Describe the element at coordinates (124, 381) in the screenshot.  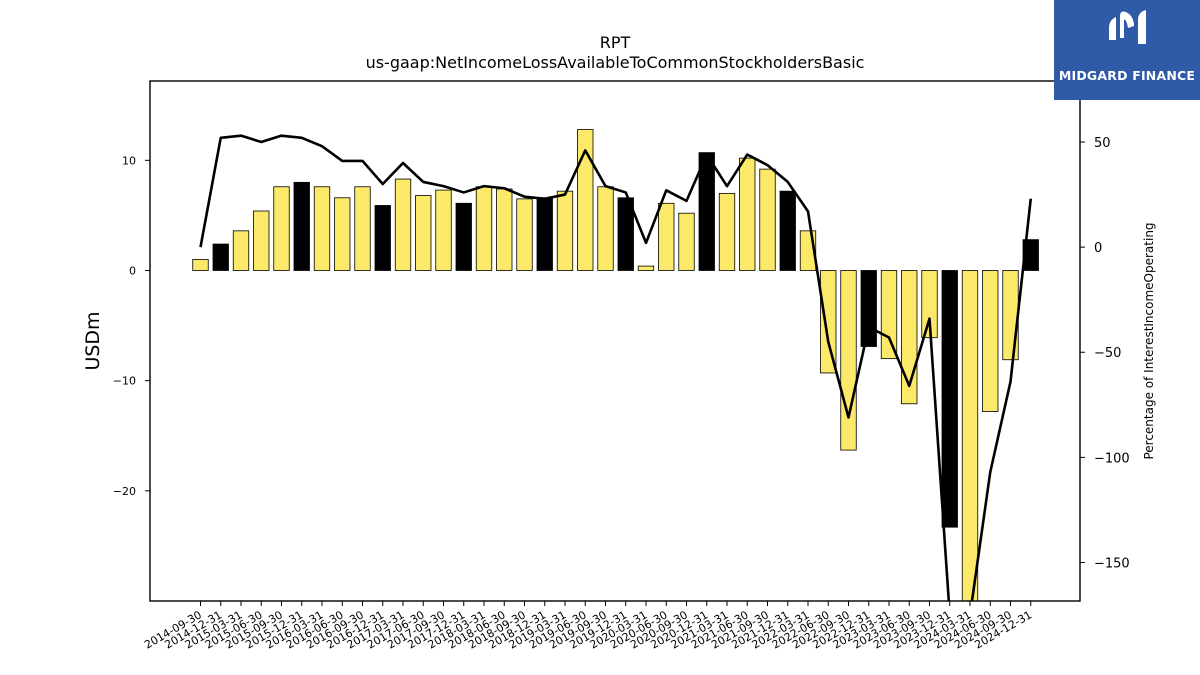
I see `y-left-tick-label: −10` at that location.